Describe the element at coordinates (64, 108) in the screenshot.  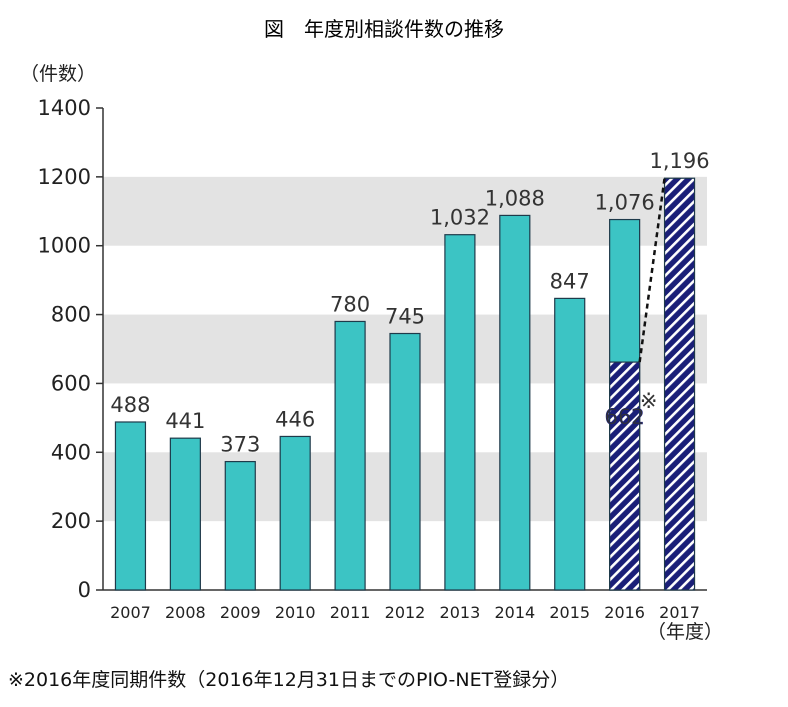
I see `y-tick-label: 1400` at that location.